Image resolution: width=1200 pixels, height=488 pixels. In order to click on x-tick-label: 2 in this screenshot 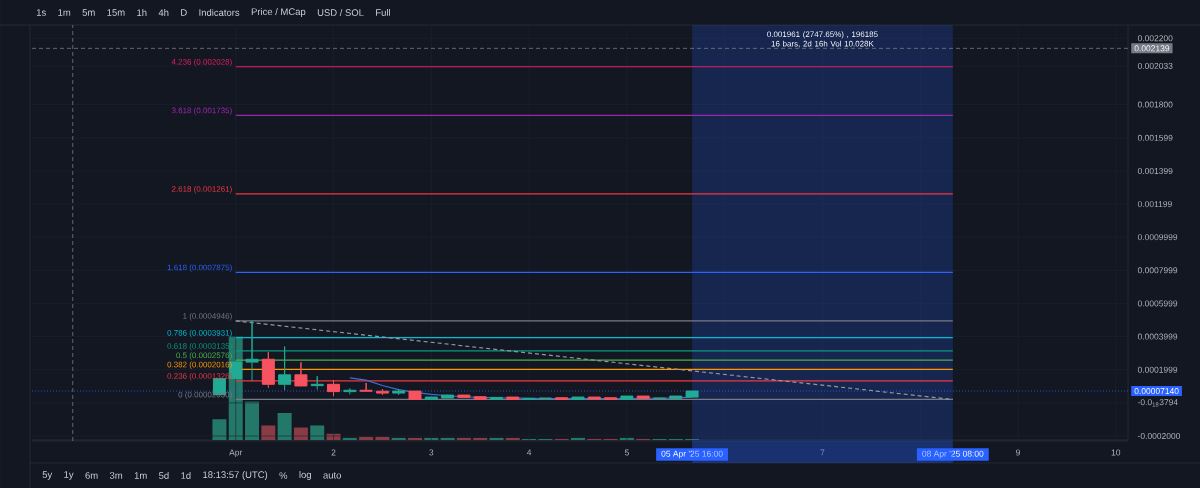, I will do `click(333, 452)`.